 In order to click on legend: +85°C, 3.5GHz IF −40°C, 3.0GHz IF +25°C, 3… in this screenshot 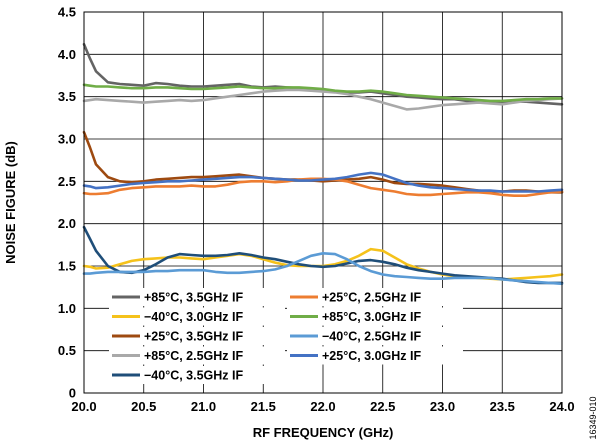, I will do `click(286, 336)`.